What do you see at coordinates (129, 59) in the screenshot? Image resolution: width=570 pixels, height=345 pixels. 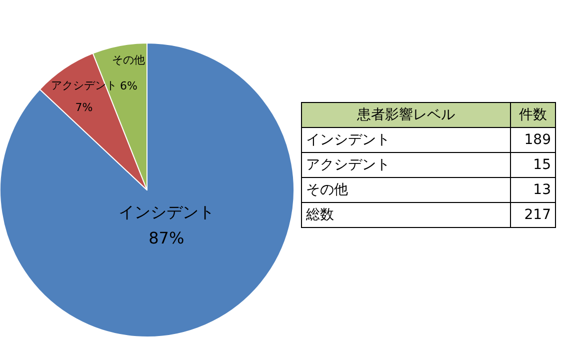 I see `slice-label: その他` at bounding box center [129, 59].